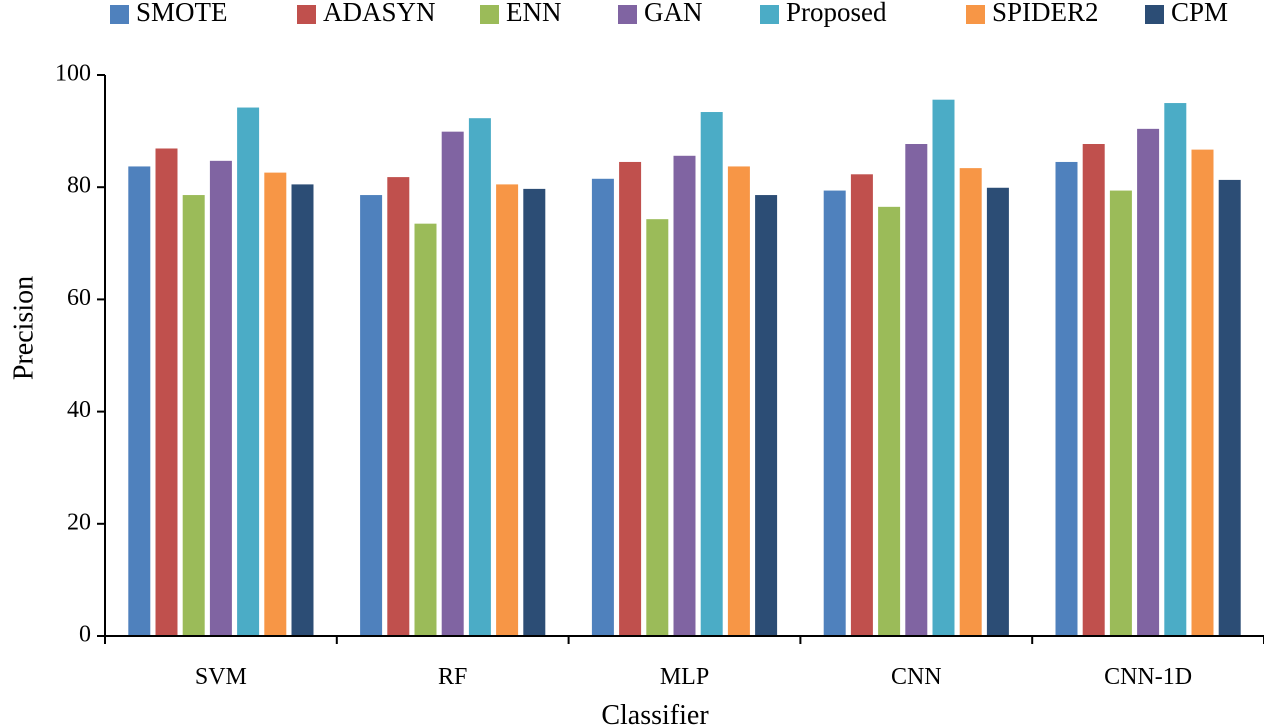 This screenshot has height=728, width=1264. Describe the element at coordinates (1148, 677) in the screenshot. I see `x-tick-label-cnn-1d: CNN-1D` at that location.